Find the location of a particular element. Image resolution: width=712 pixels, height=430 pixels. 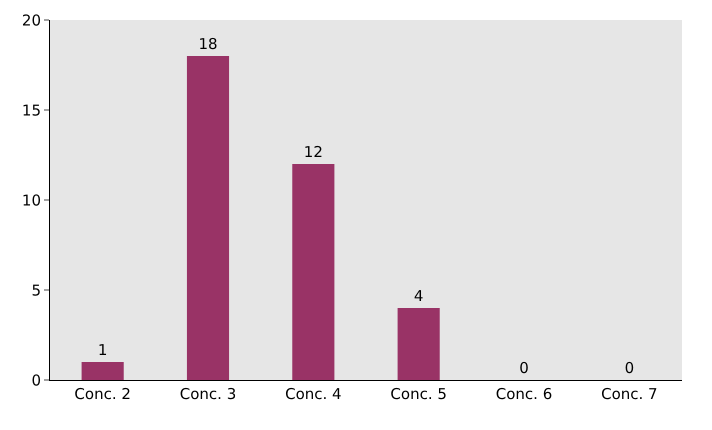

y-tick-label: 10 is located at coordinates (31, 200).